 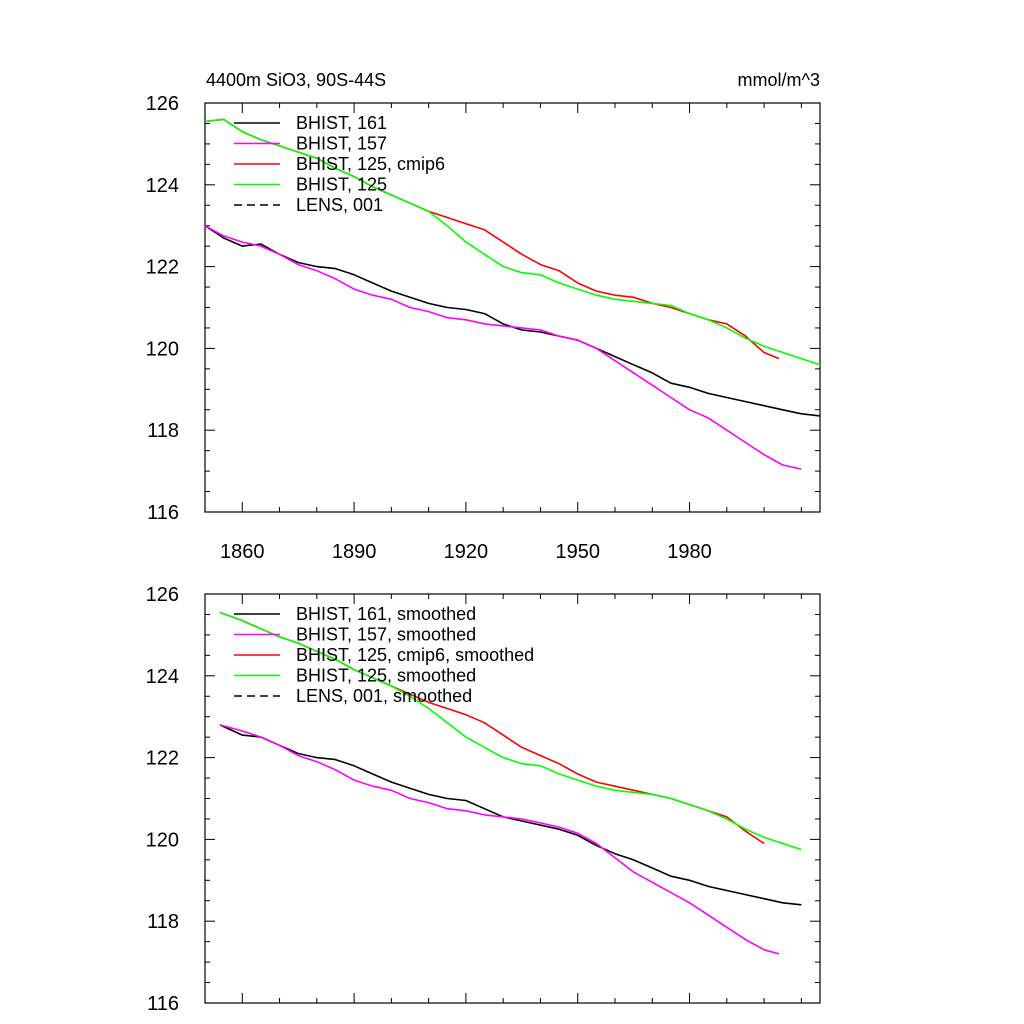 What do you see at coordinates (354, 552) in the screenshot?
I see `x-tick-label: 1890` at bounding box center [354, 552].